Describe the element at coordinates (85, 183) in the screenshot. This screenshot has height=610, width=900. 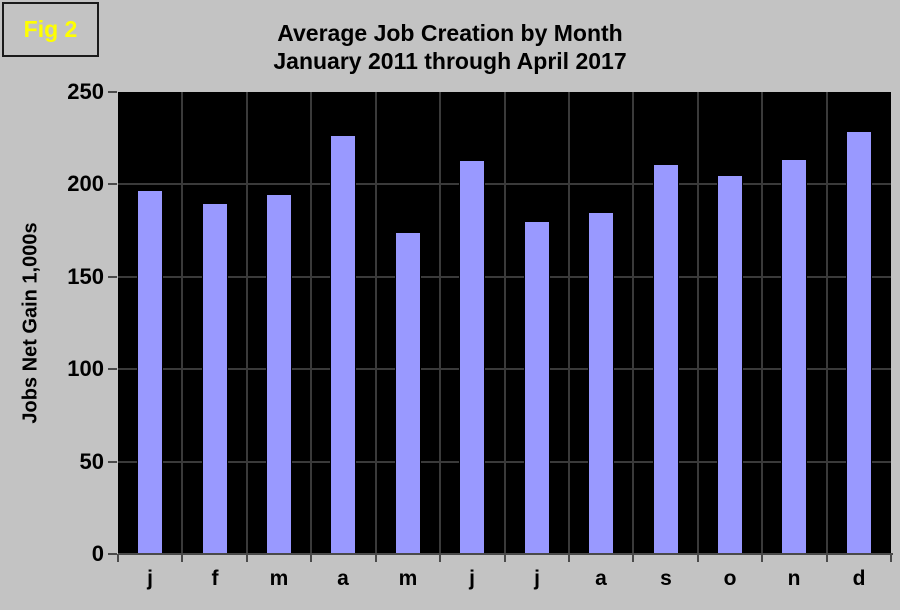
I see `y-tick-label: 200` at that location.